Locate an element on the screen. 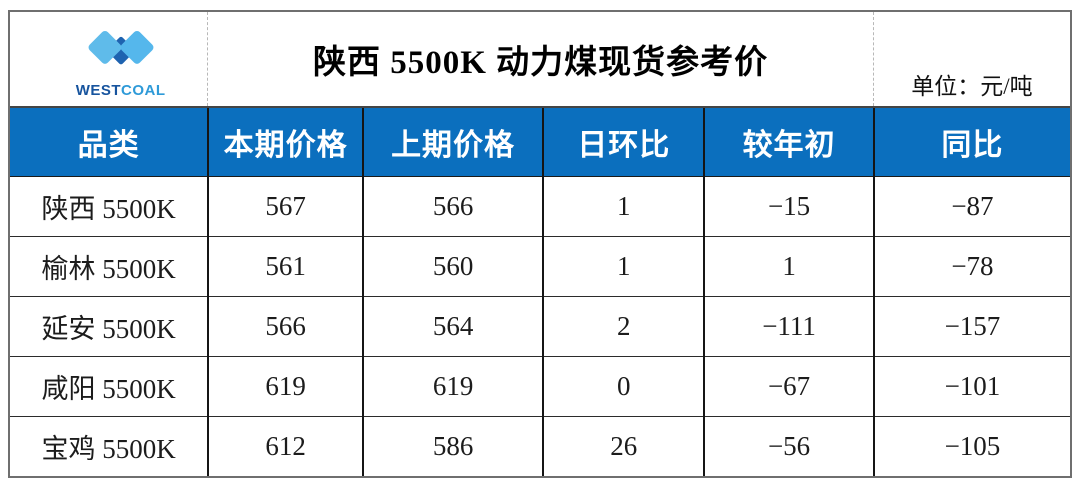  table-row-yulin: 榆林 5500K 561 560 1 1 −78 is located at coordinates (540, 266).